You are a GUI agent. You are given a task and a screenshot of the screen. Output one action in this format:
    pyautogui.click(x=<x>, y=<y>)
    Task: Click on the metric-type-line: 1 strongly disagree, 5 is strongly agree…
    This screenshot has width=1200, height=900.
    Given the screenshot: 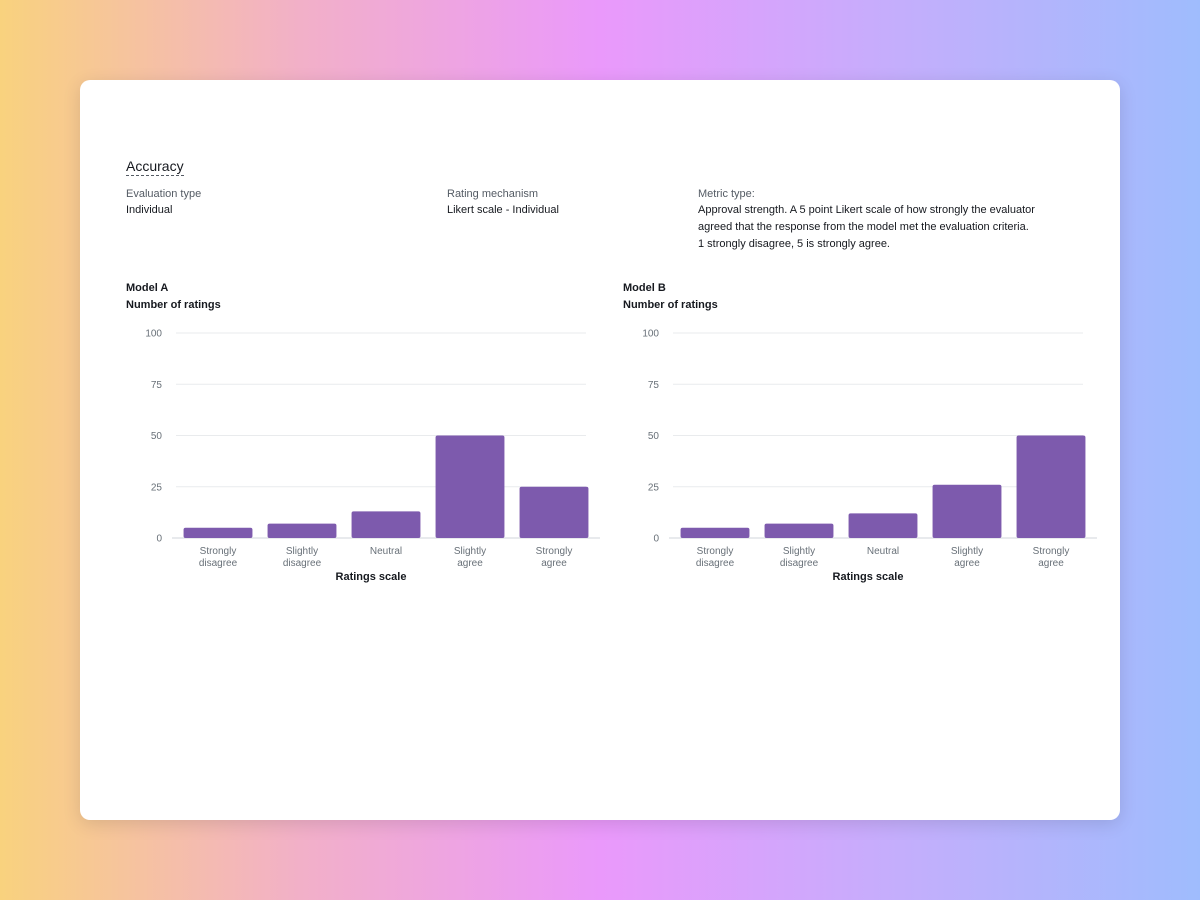 What is the action you would take?
    pyautogui.click(x=794, y=244)
    